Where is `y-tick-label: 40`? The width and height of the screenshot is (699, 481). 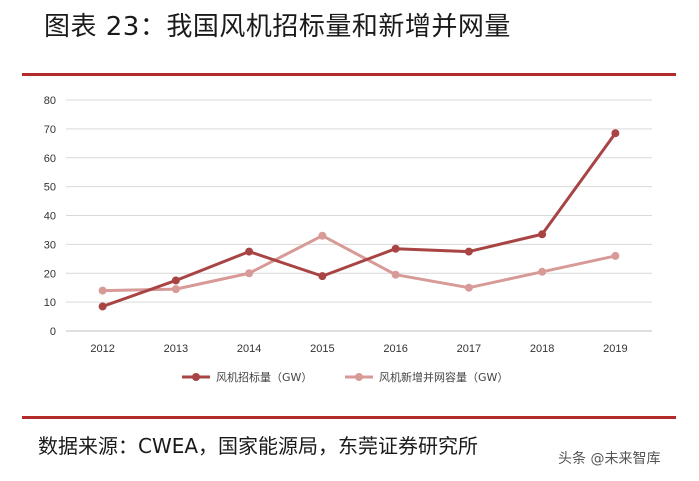 y-tick-label: 40 is located at coordinates (50, 217).